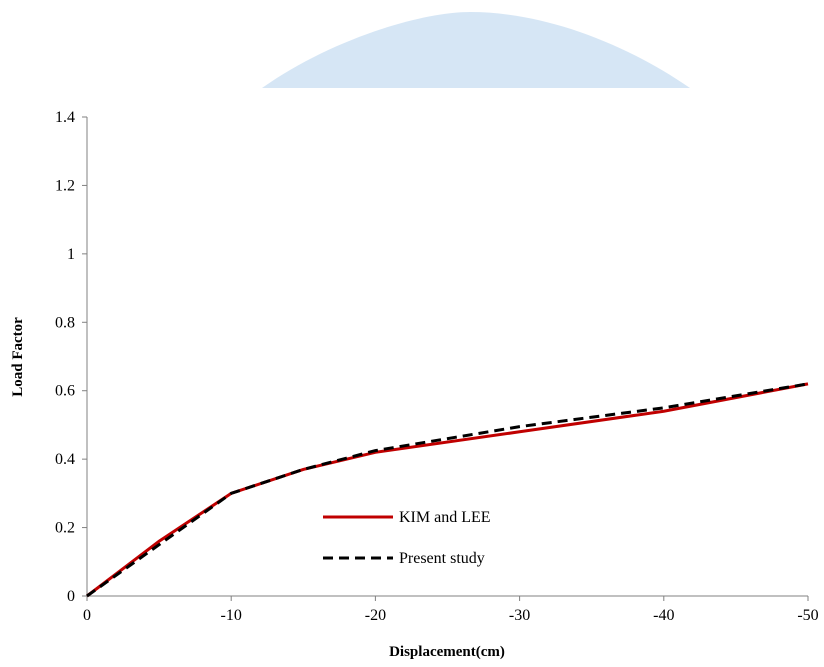 The height and width of the screenshot is (667, 824). Describe the element at coordinates (231, 615) in the screenshot. I see `x-tick-label: -10` at that location.